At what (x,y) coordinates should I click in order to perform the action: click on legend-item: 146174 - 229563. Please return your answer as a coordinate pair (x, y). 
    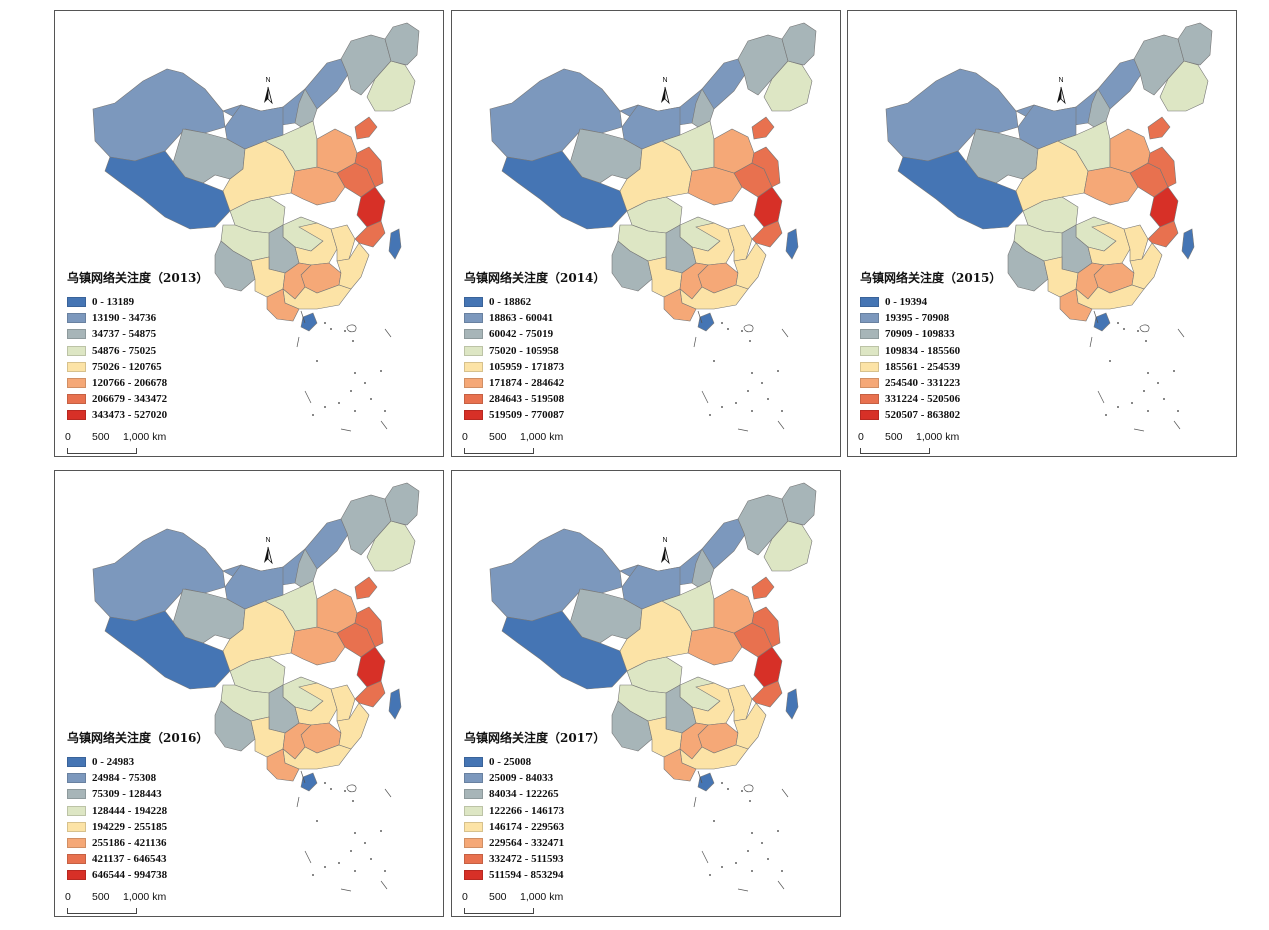
    Looking at the image, I should click on (534, 827).